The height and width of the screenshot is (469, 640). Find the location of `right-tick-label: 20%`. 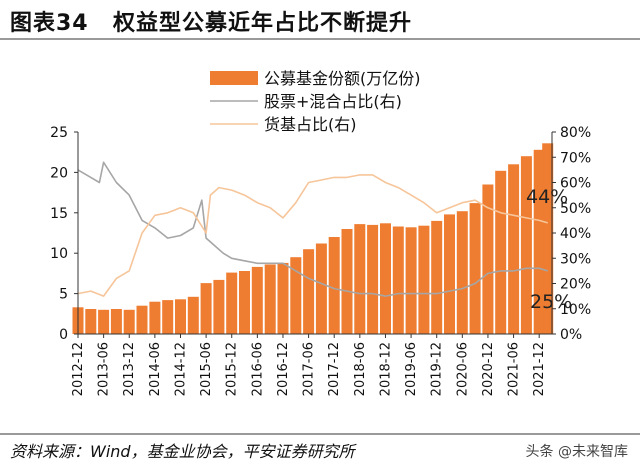

right-tick-label: 20% is located at coordinates (575, 285).